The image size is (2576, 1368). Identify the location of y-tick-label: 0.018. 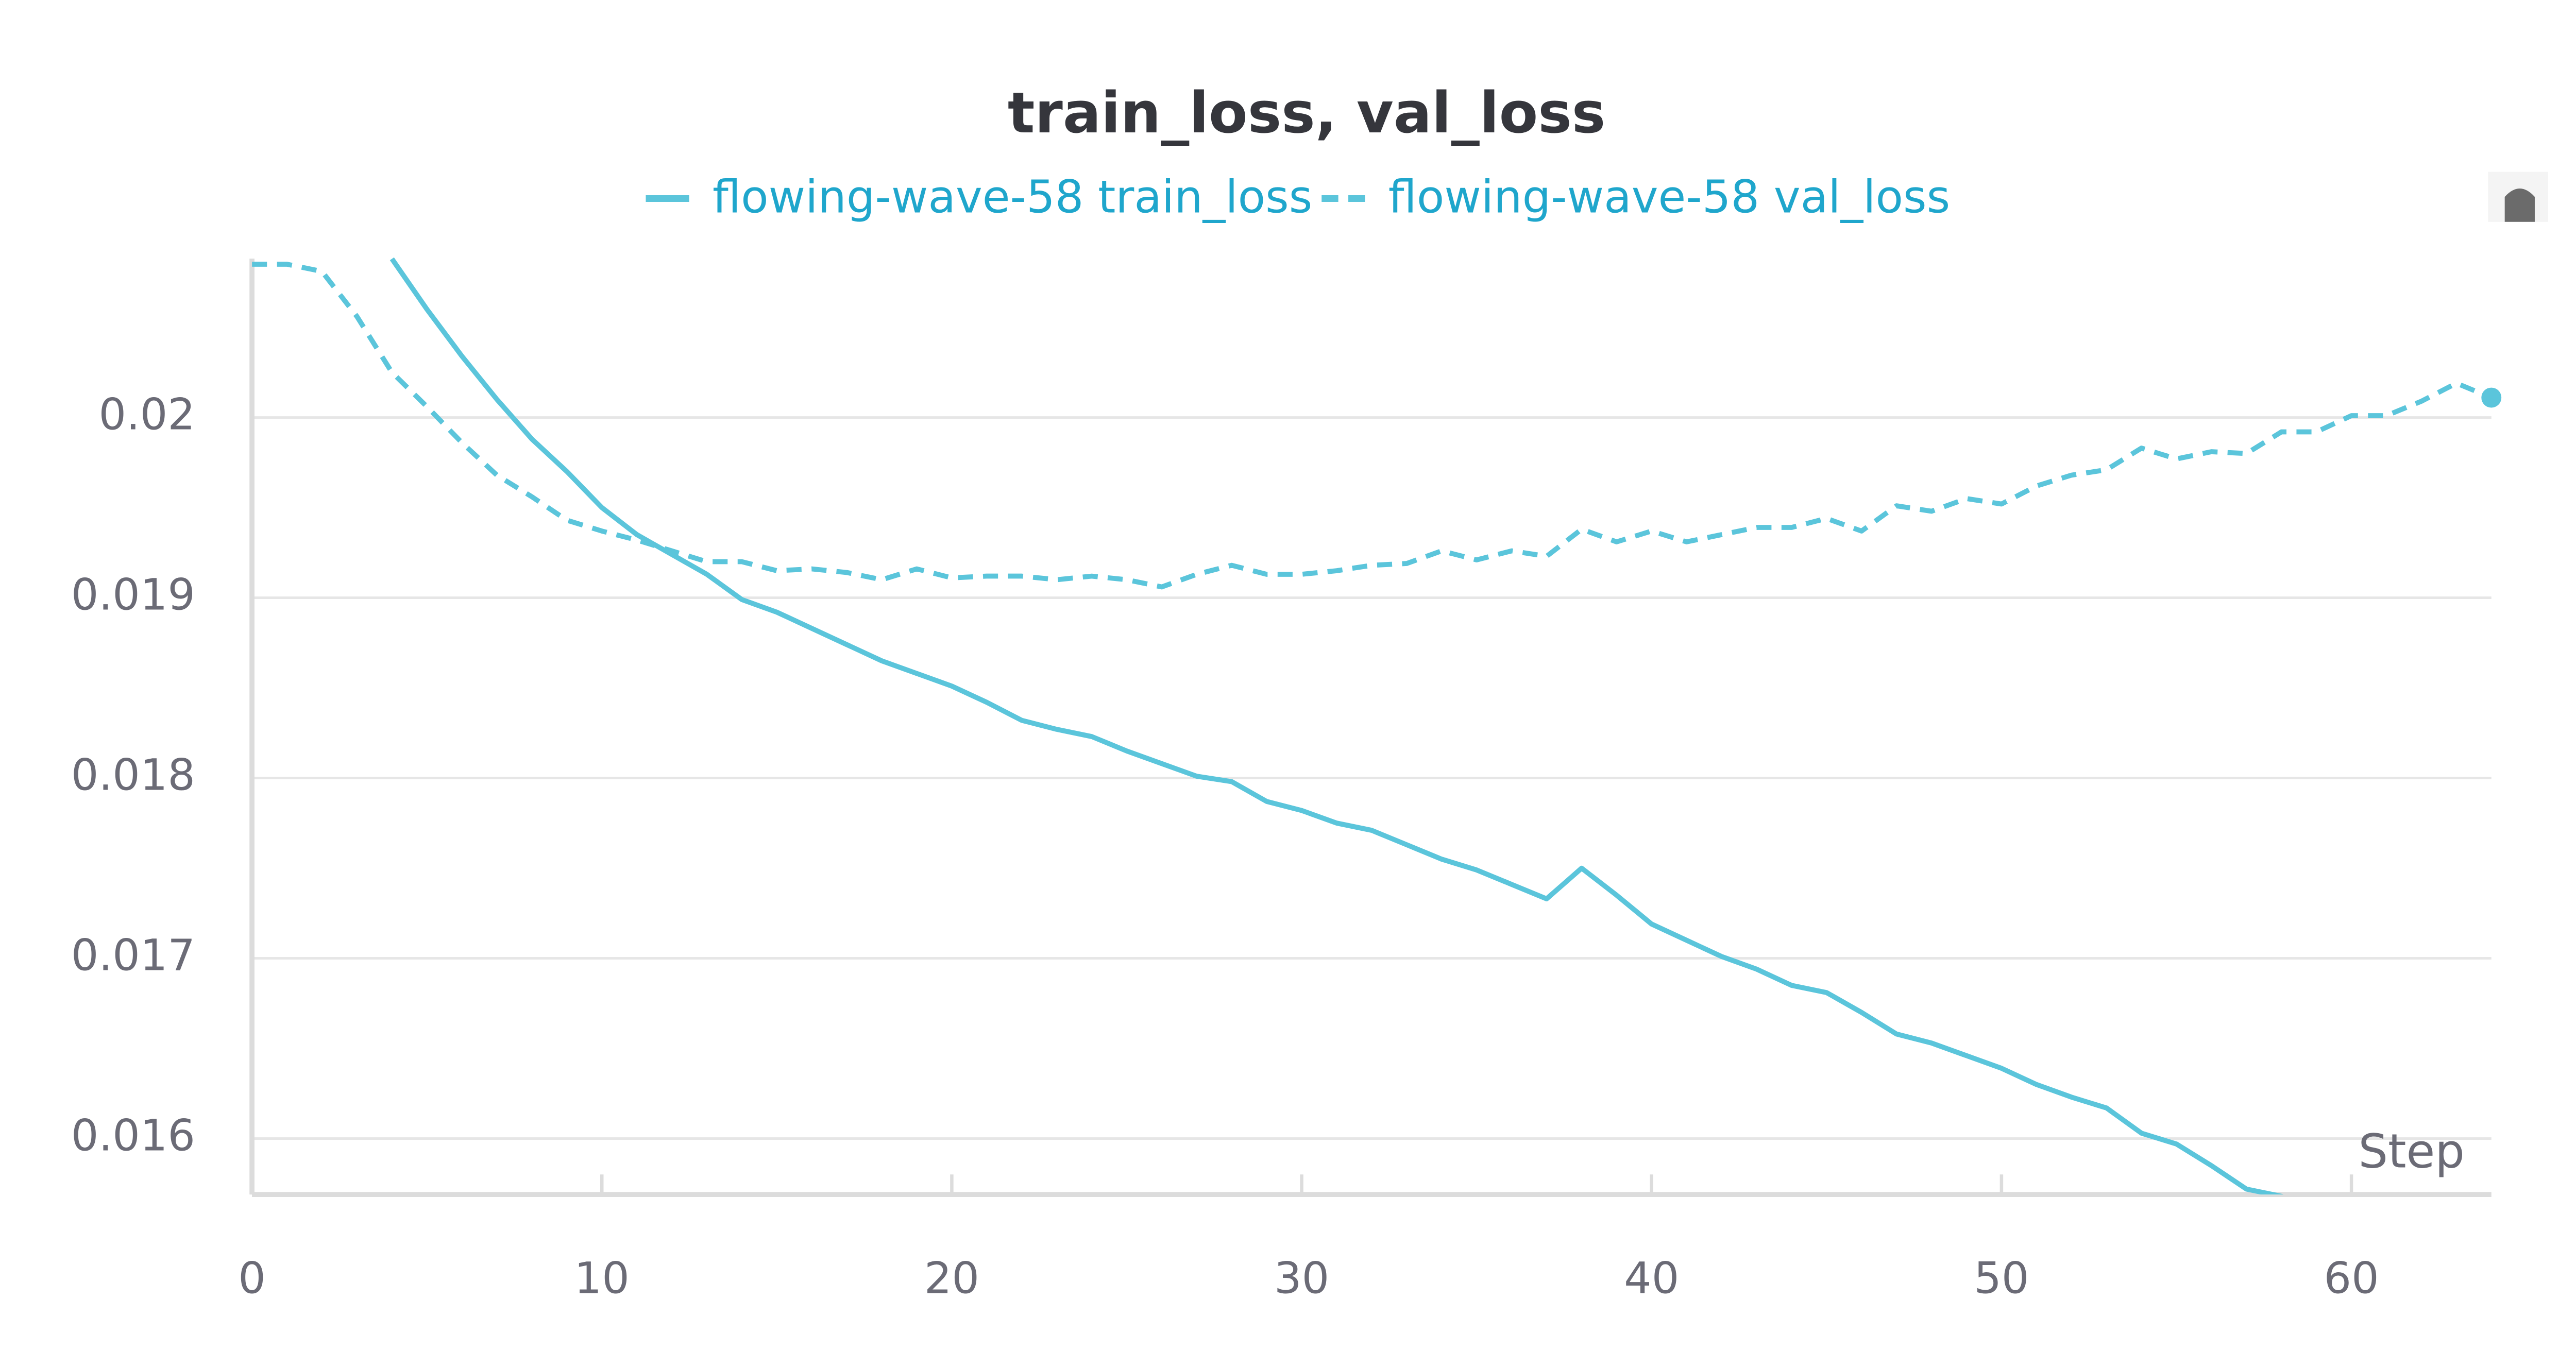
(133, 774).